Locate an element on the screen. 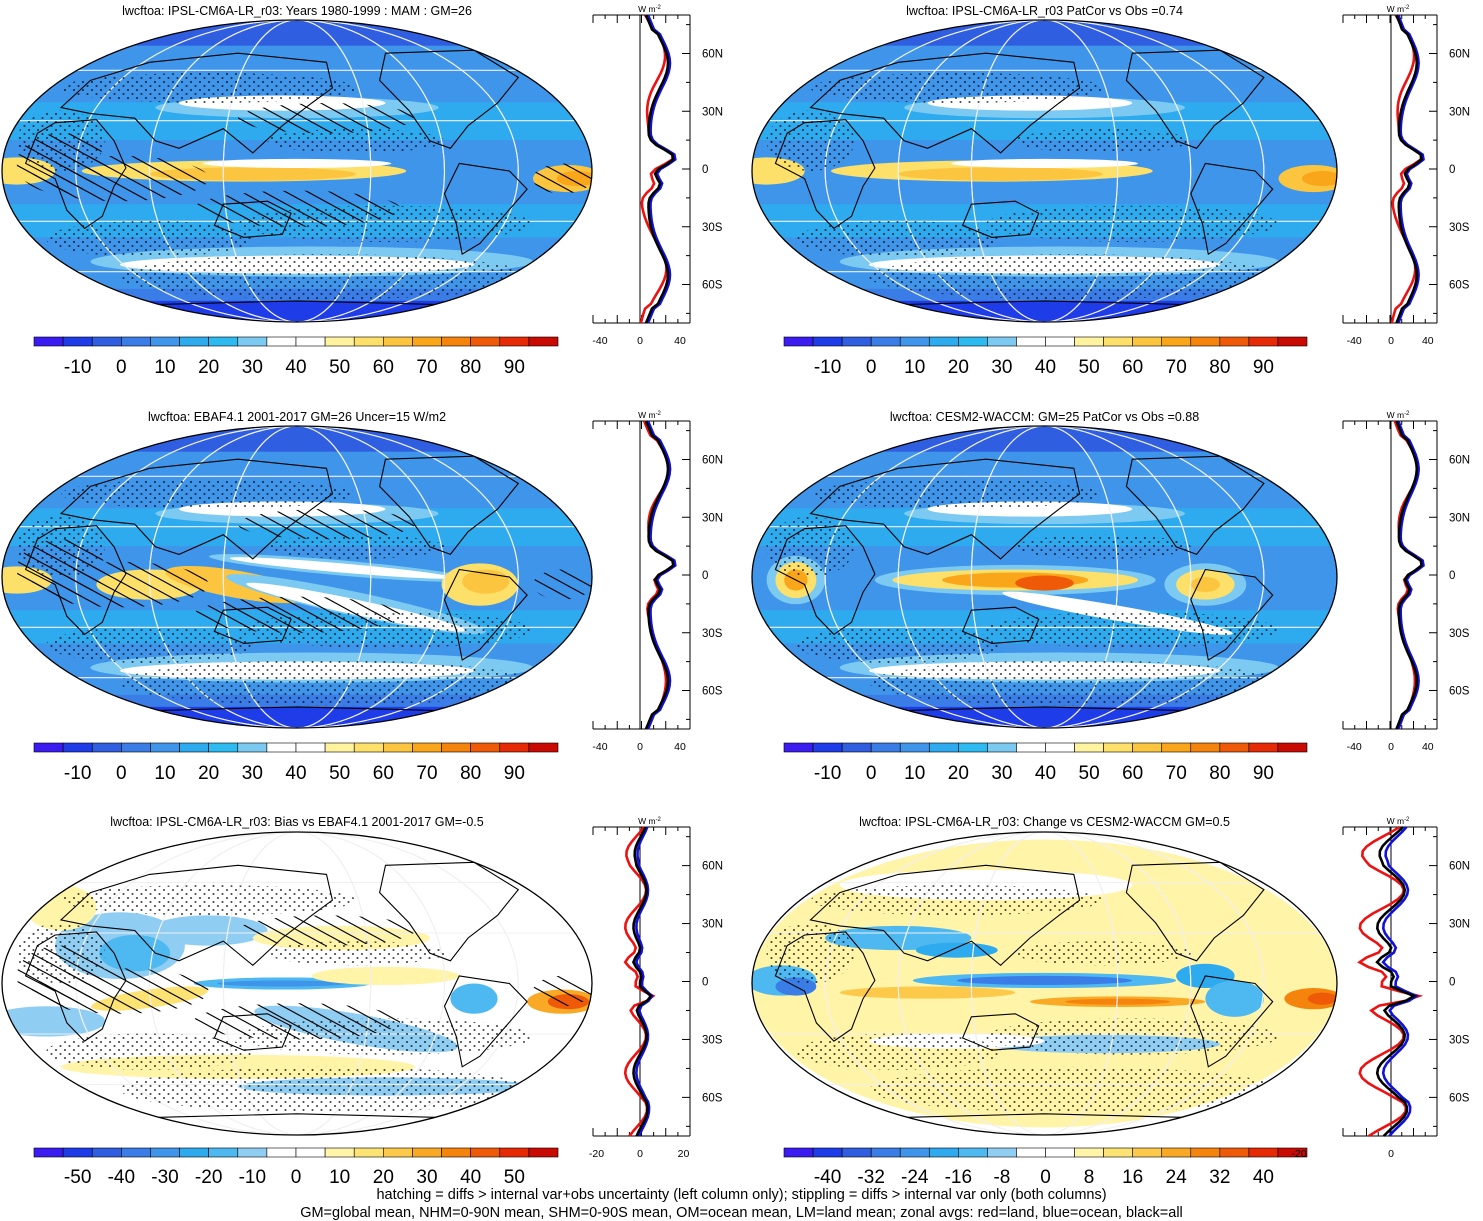  colorbar-tick-label: 70 is located at coordinates (1176, 773).